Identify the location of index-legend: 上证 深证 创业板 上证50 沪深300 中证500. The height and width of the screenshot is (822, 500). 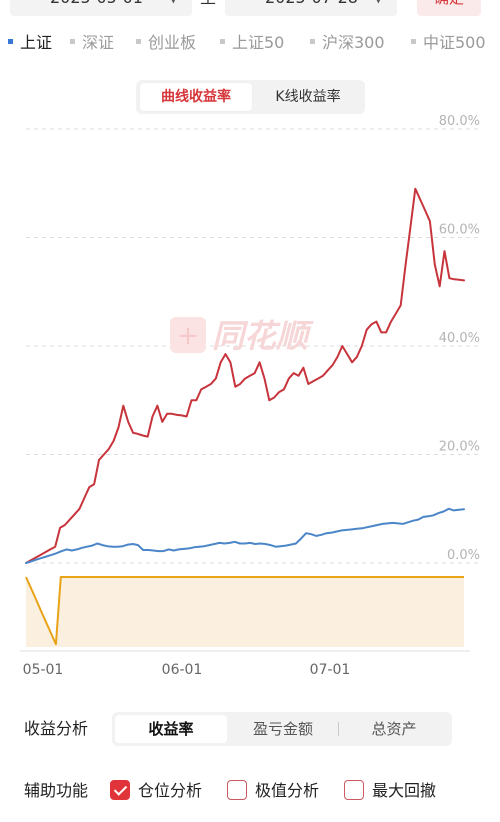
(250, 43).